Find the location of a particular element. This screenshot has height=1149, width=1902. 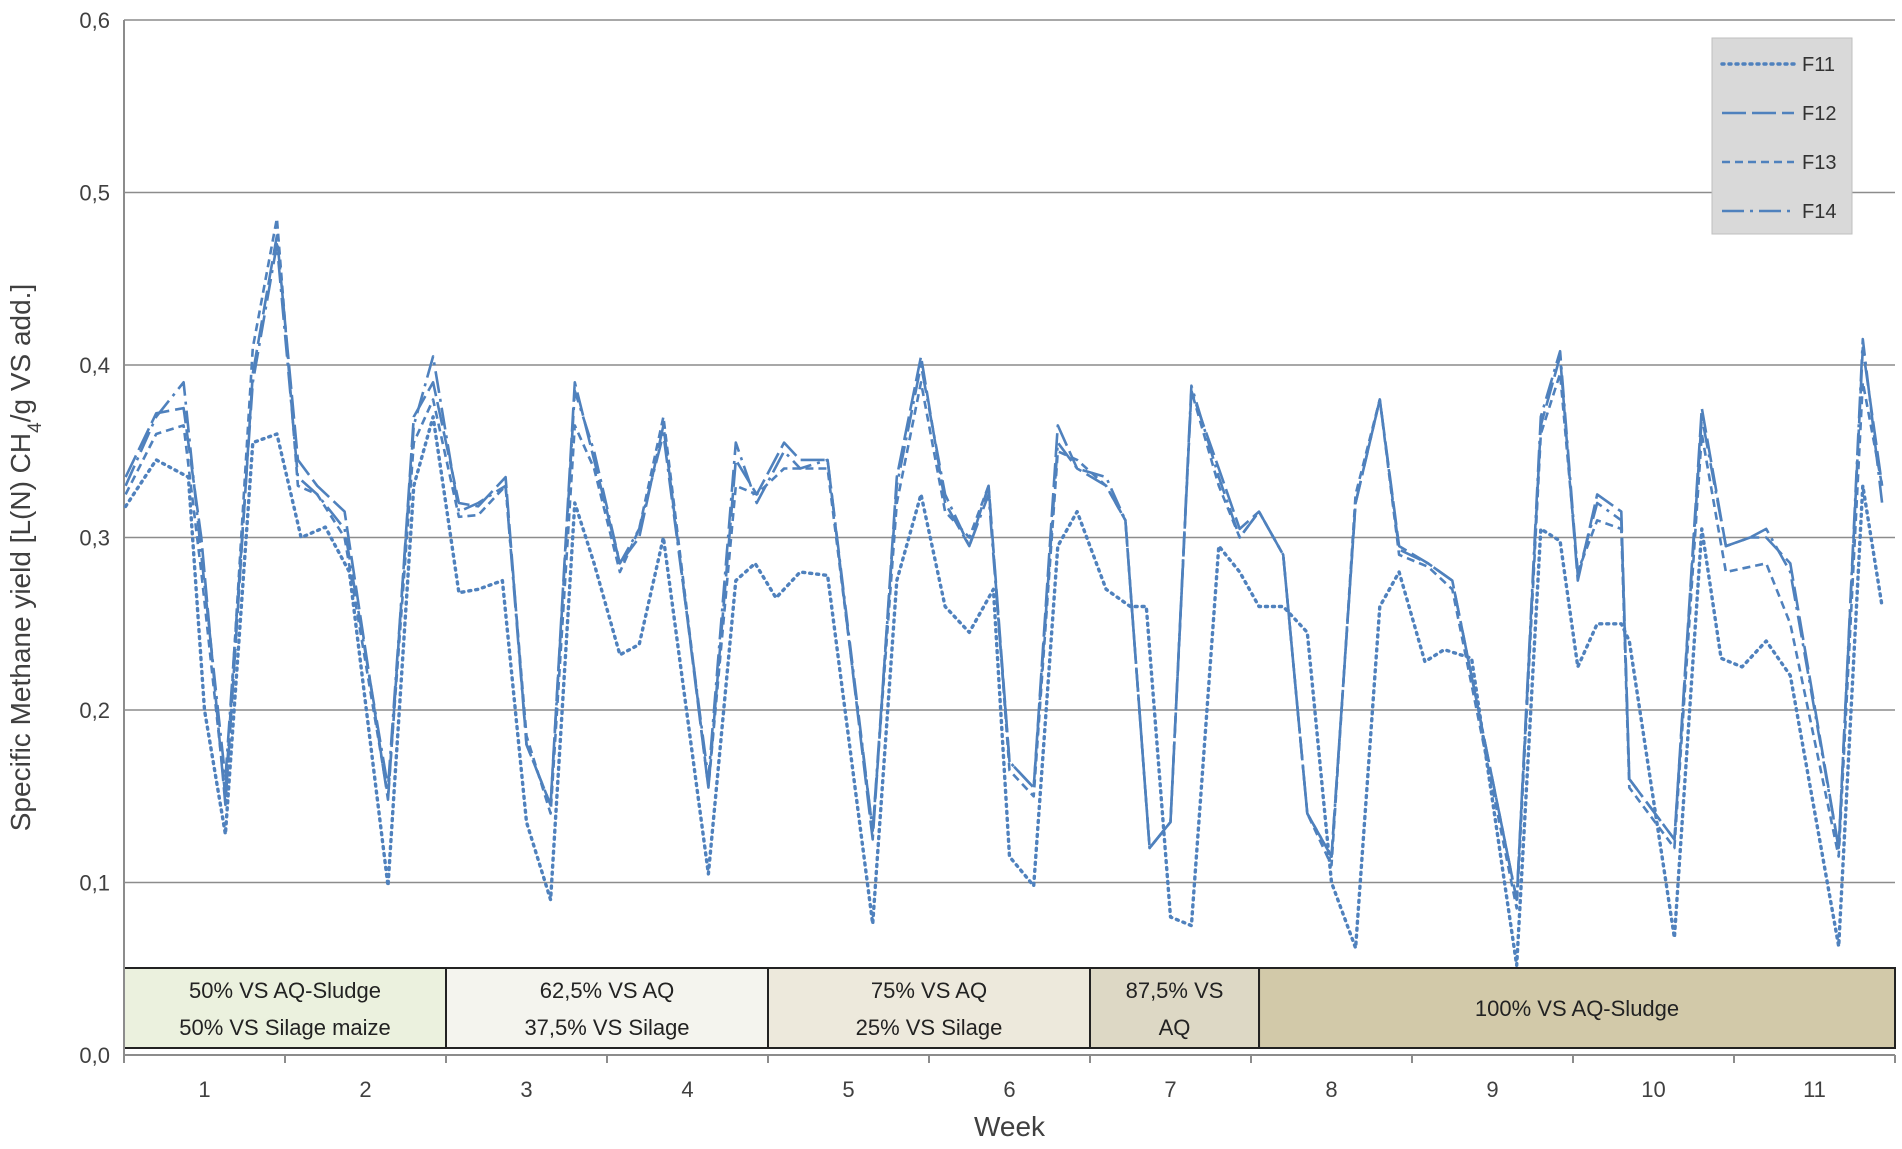

phase-label: 50% VS AQ-Sludge is located at coordinates (285, 990).